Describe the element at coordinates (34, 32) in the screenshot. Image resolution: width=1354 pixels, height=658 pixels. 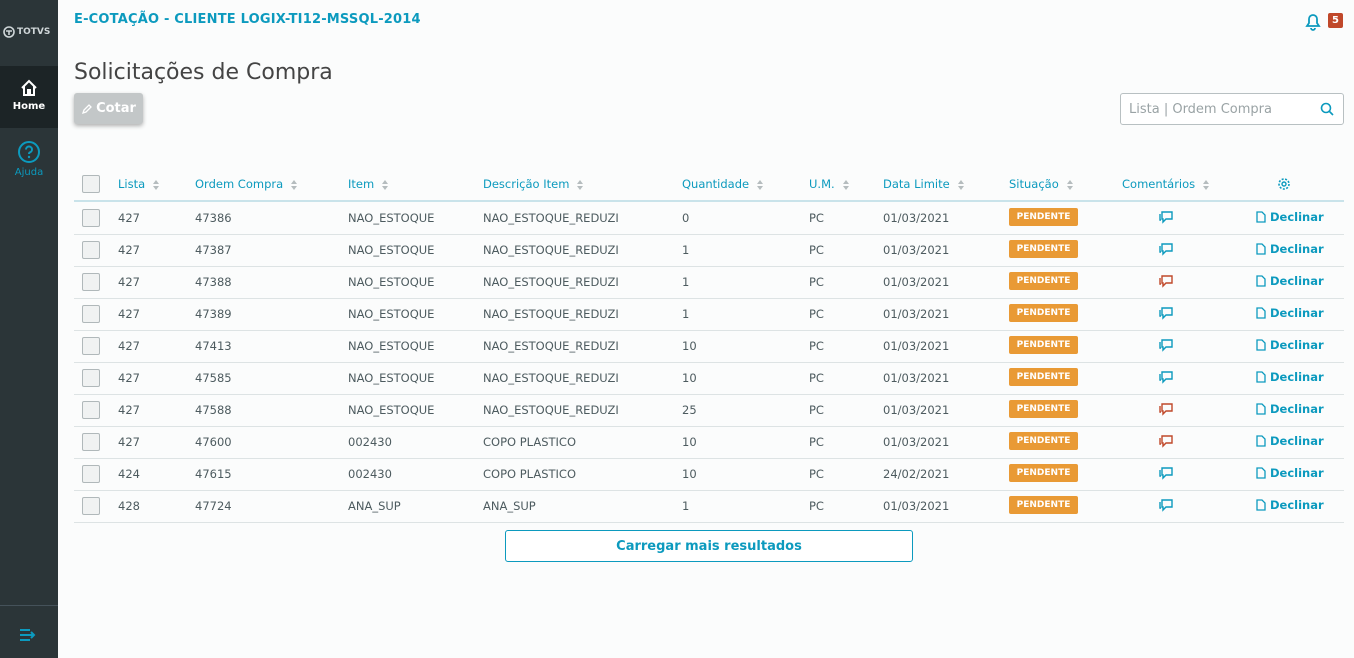
I see `logo-text: TOTVS` at that location.